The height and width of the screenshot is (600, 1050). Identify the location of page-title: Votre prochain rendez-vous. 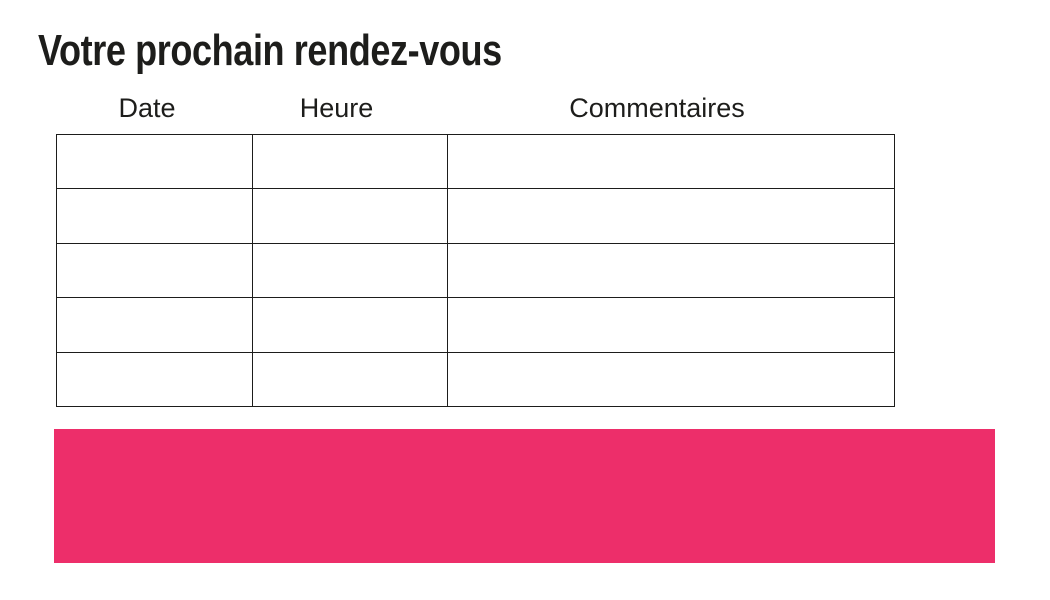
(270, 50).